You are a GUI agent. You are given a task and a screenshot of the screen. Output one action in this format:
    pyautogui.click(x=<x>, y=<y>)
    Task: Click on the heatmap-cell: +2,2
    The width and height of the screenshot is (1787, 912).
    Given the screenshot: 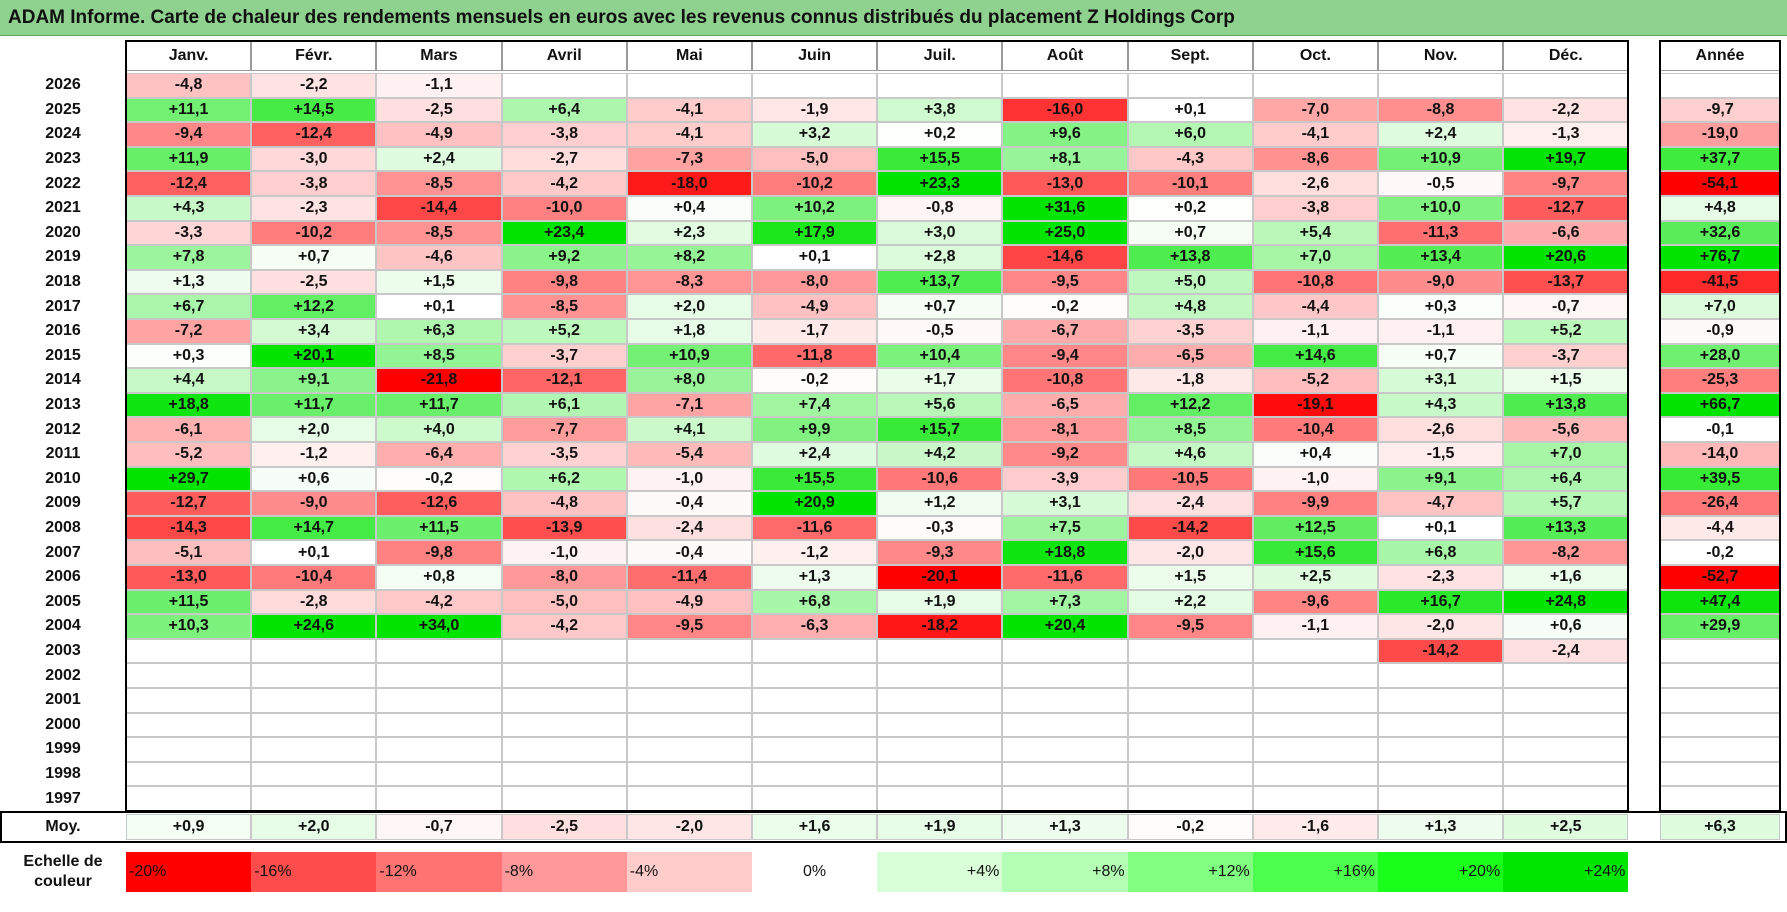 What is the action you would take?
    pyautogui.click(x=1190, y=602)
    